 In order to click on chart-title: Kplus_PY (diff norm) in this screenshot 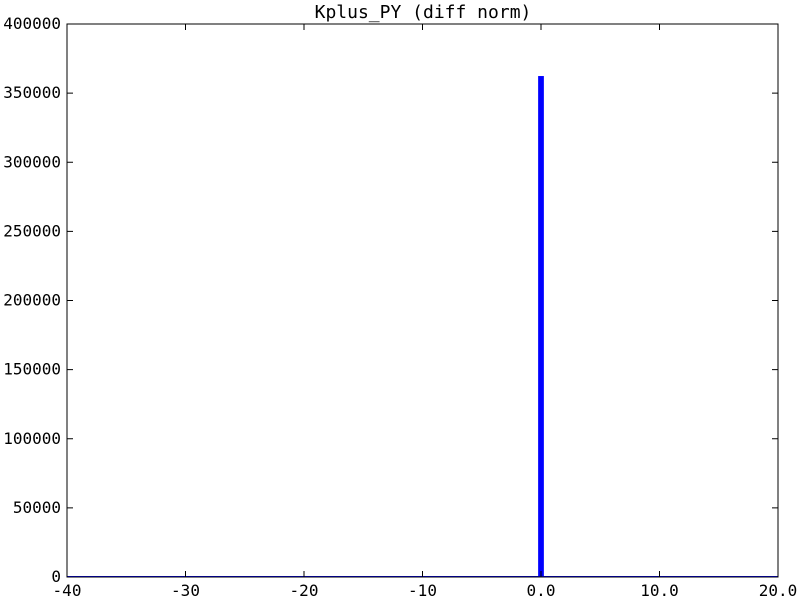, I will do `click(423, 12)`.